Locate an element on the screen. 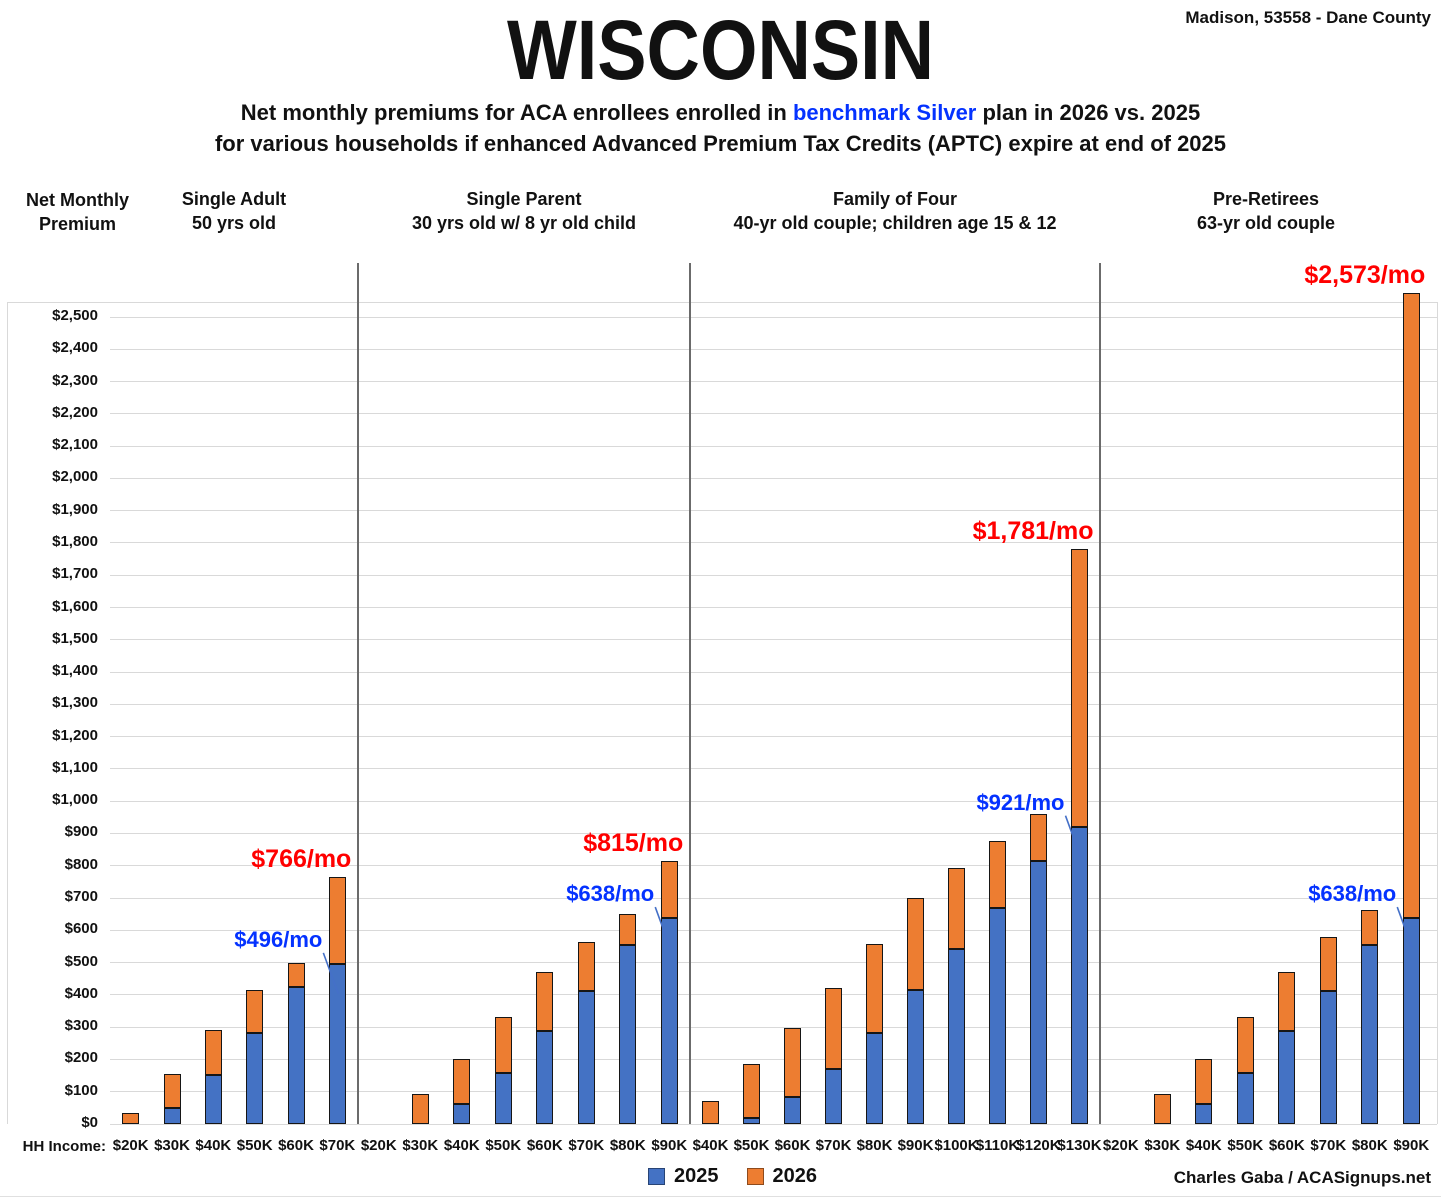  y-tick-label: $200 is located at coordinates (81, 1058).